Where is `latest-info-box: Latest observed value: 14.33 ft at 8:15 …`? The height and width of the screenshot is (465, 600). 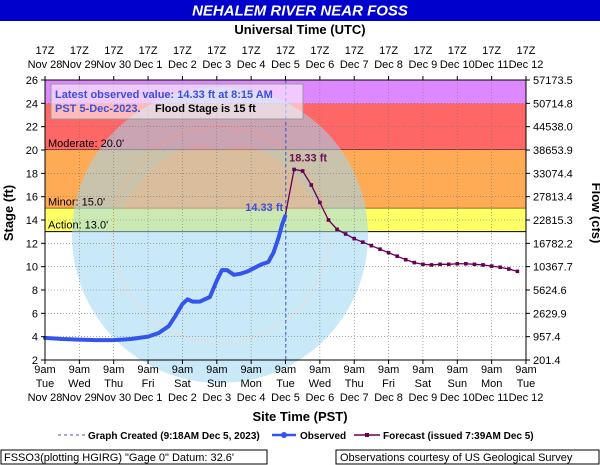
latest-info-box: Latest observed value: 14.33 ft at 8:15 … is located at coordinates (177, 101).